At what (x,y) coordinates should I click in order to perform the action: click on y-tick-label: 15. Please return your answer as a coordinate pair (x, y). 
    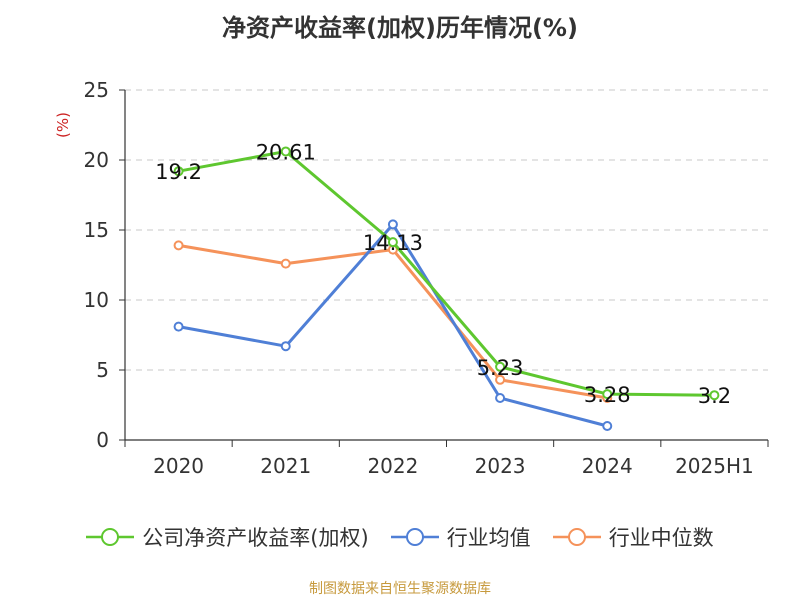
    Looking at the image, I should click on (96, 230).